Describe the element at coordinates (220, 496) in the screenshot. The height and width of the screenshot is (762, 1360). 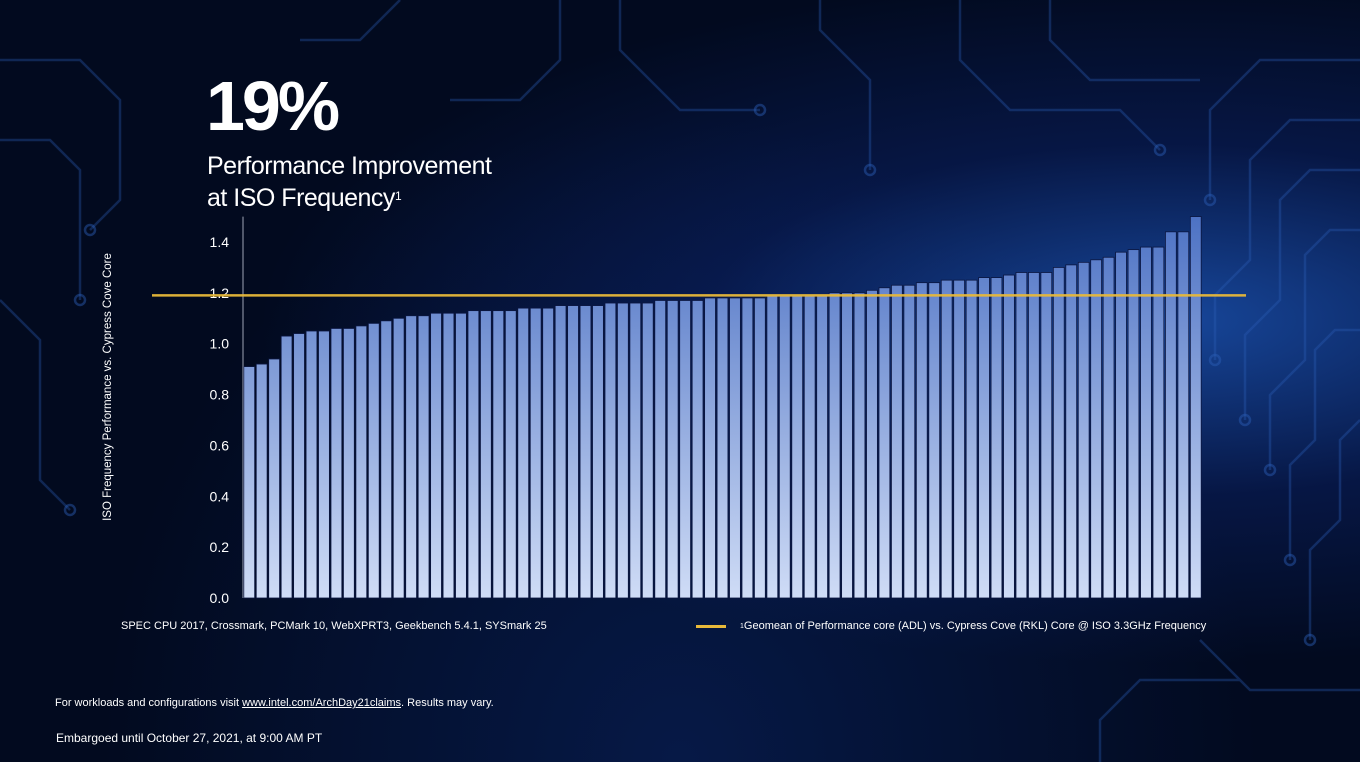
I see `y-tick-label: 0.4` at that location.